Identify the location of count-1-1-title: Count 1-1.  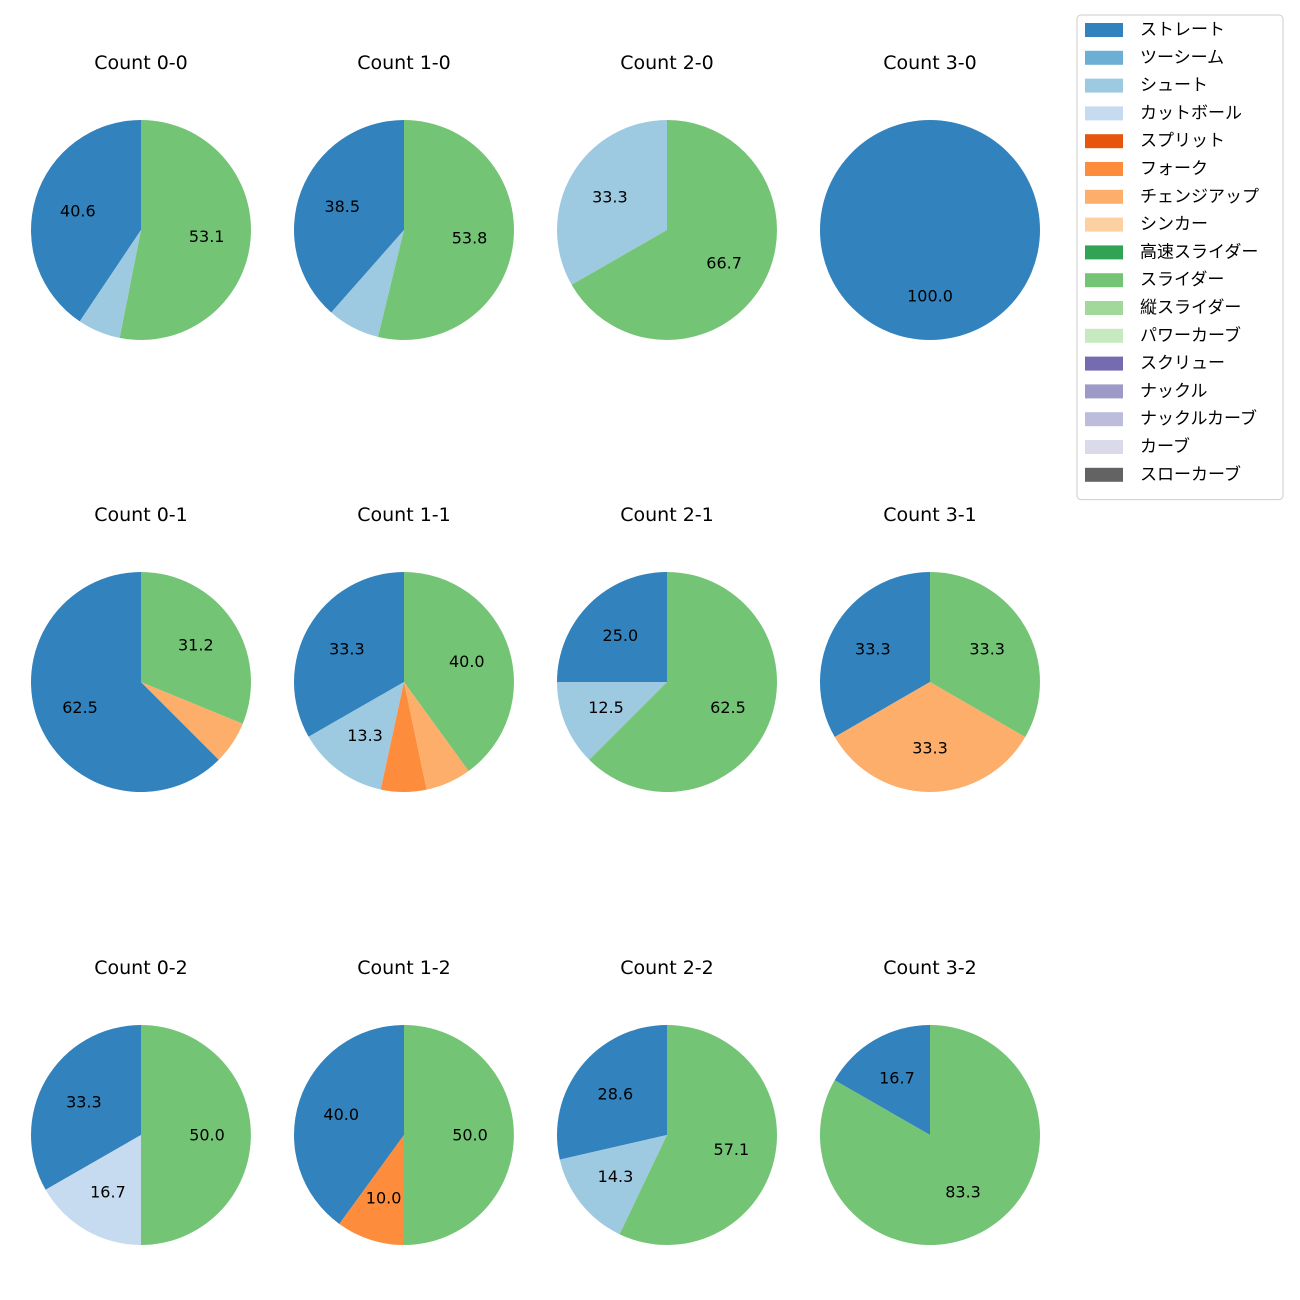
(404, 515).